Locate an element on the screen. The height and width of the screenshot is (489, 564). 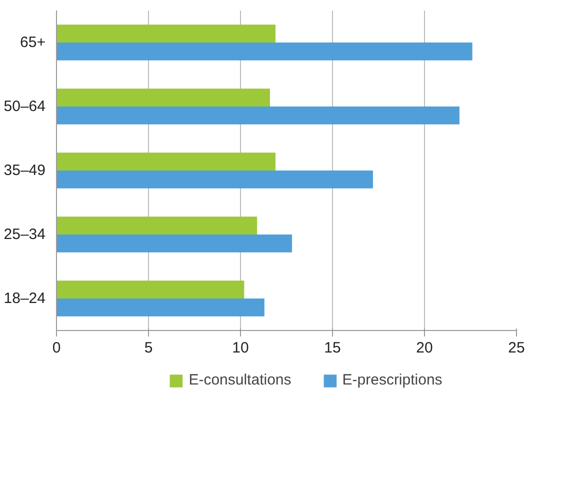
y-tick-label: 50–64 is located at coordinates (25, 106).